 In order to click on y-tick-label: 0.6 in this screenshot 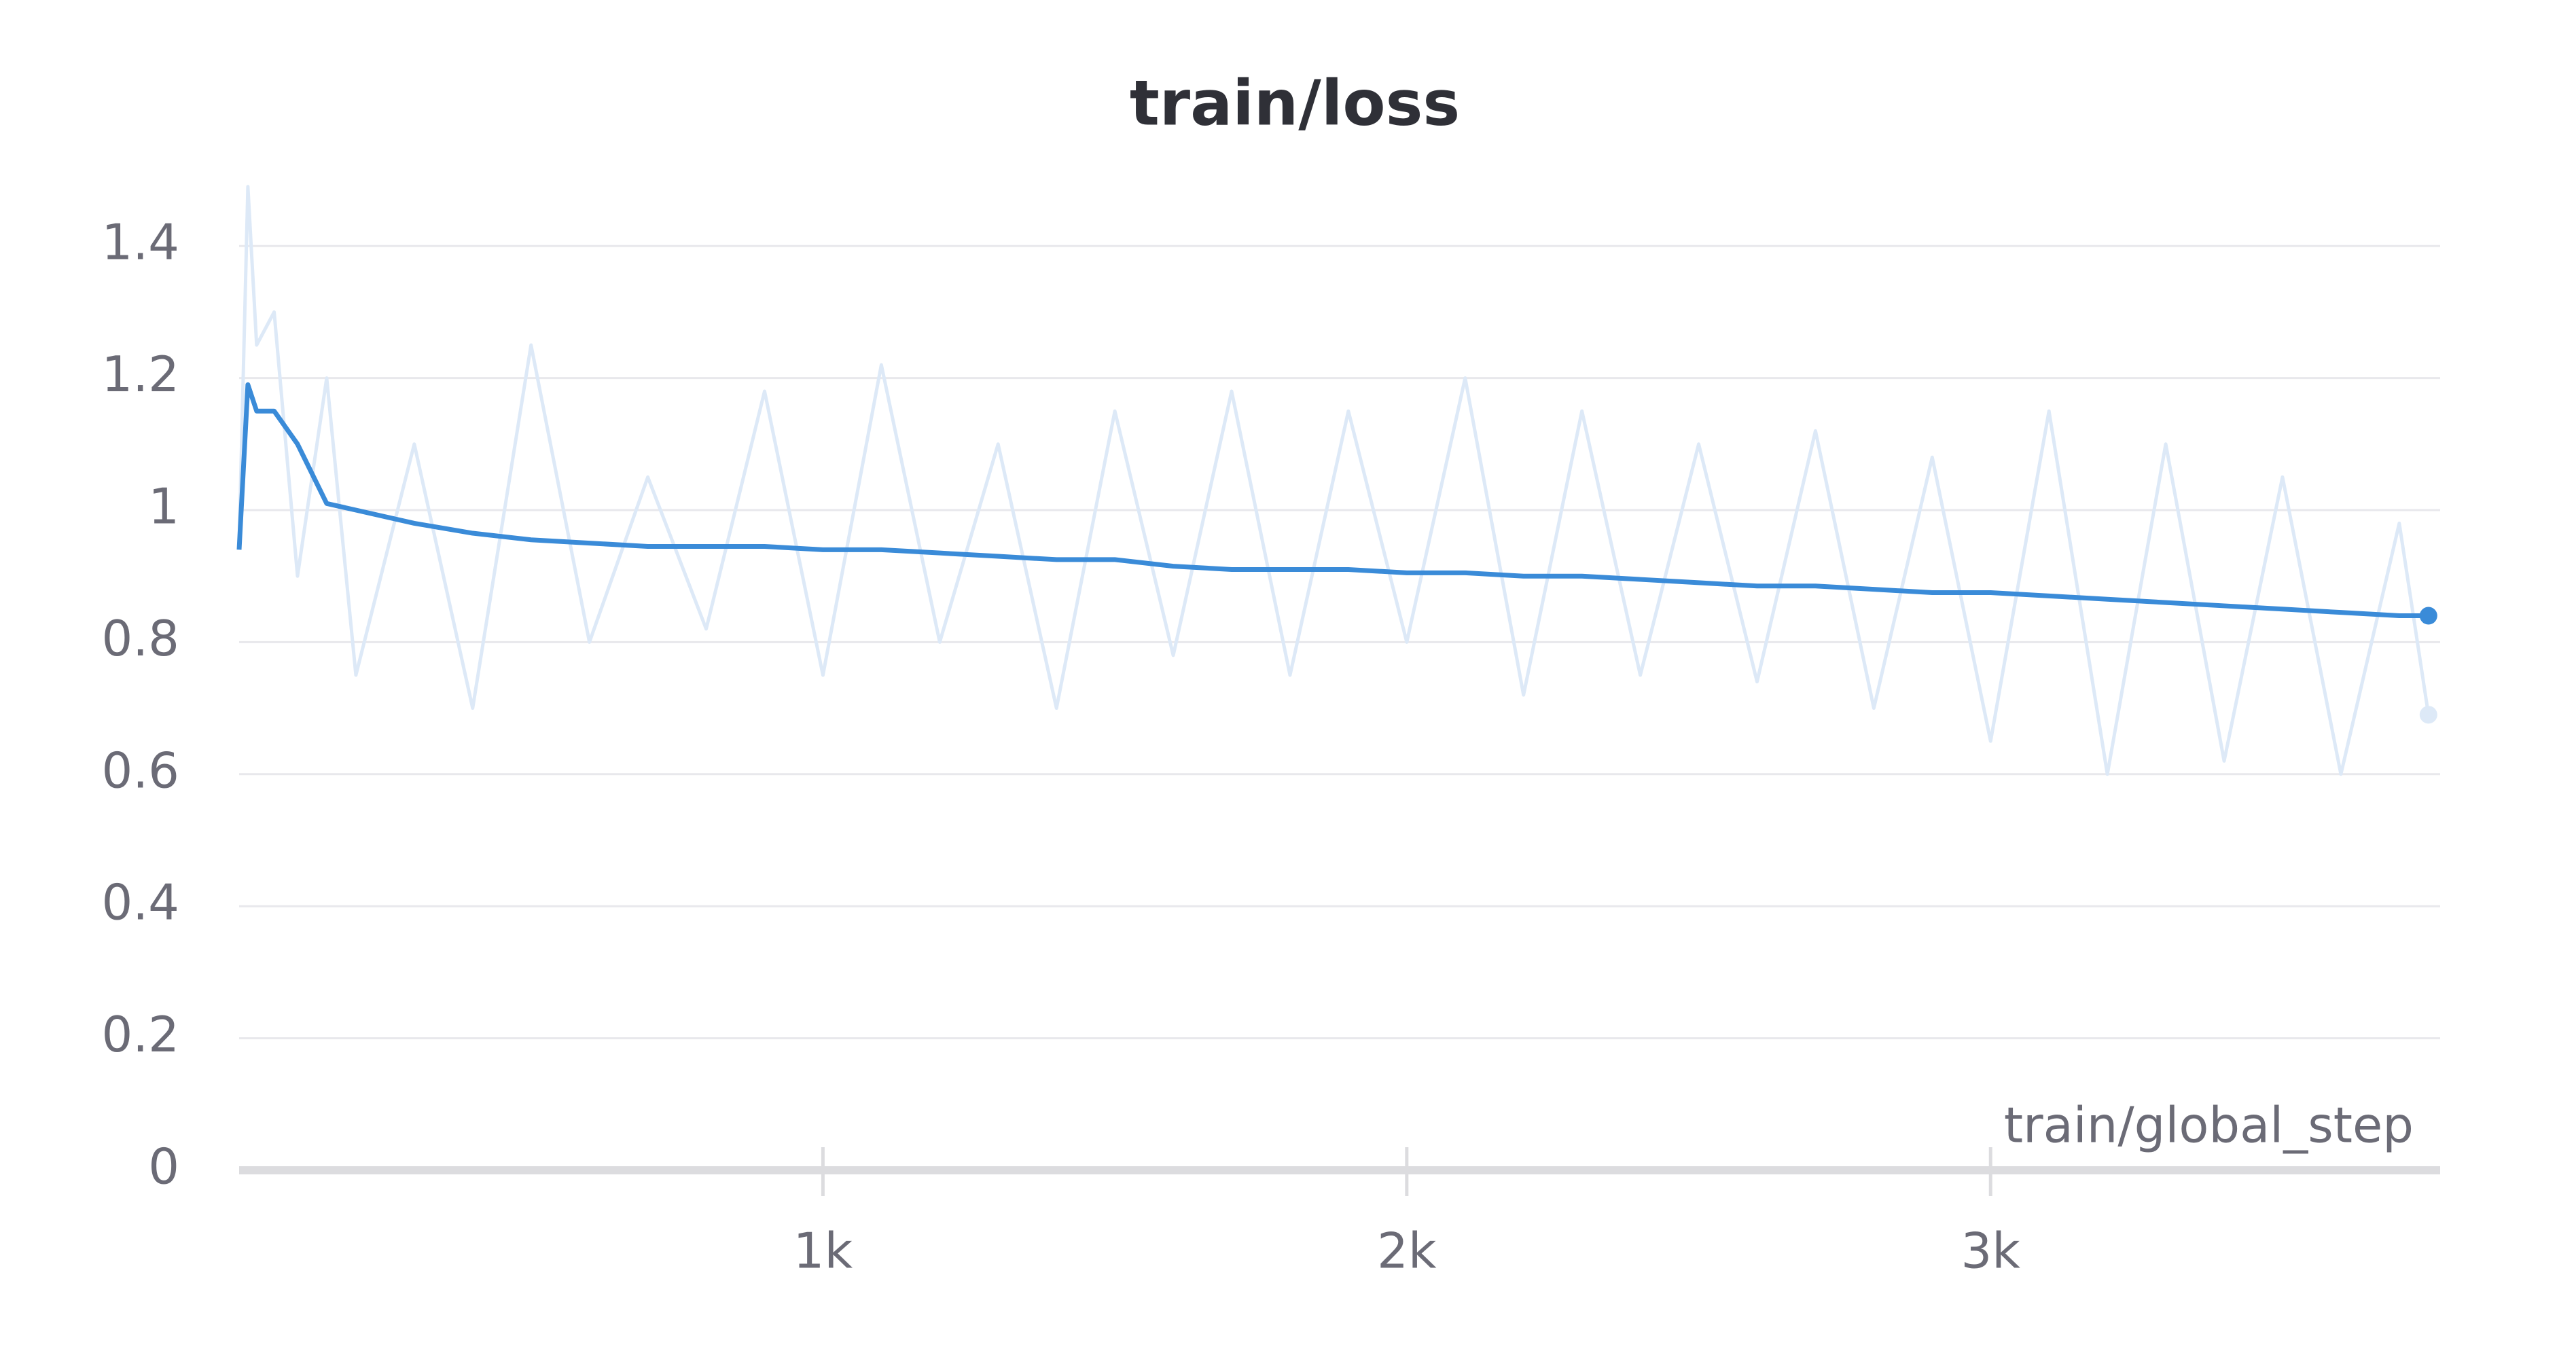, I will do `click(140, 770)`.